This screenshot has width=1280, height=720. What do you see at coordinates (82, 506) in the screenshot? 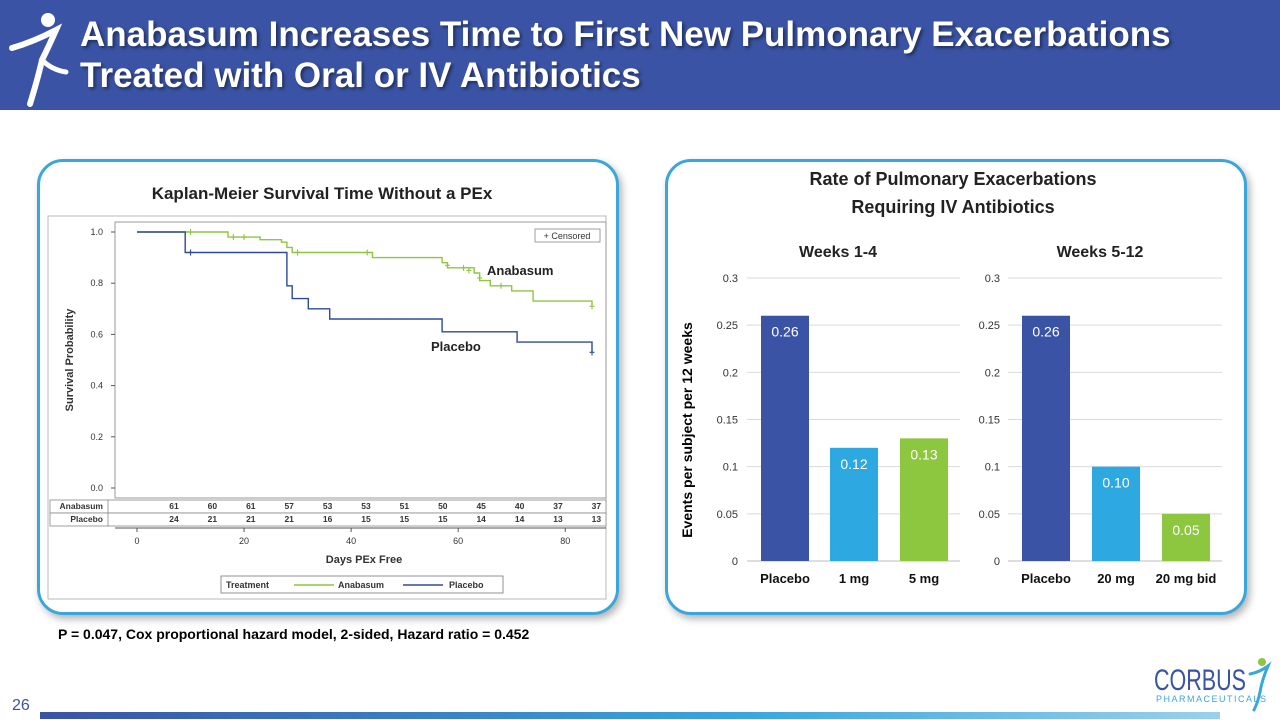
I see `km-at-risk-label: Anabasum` at bounding box center [82, 506].